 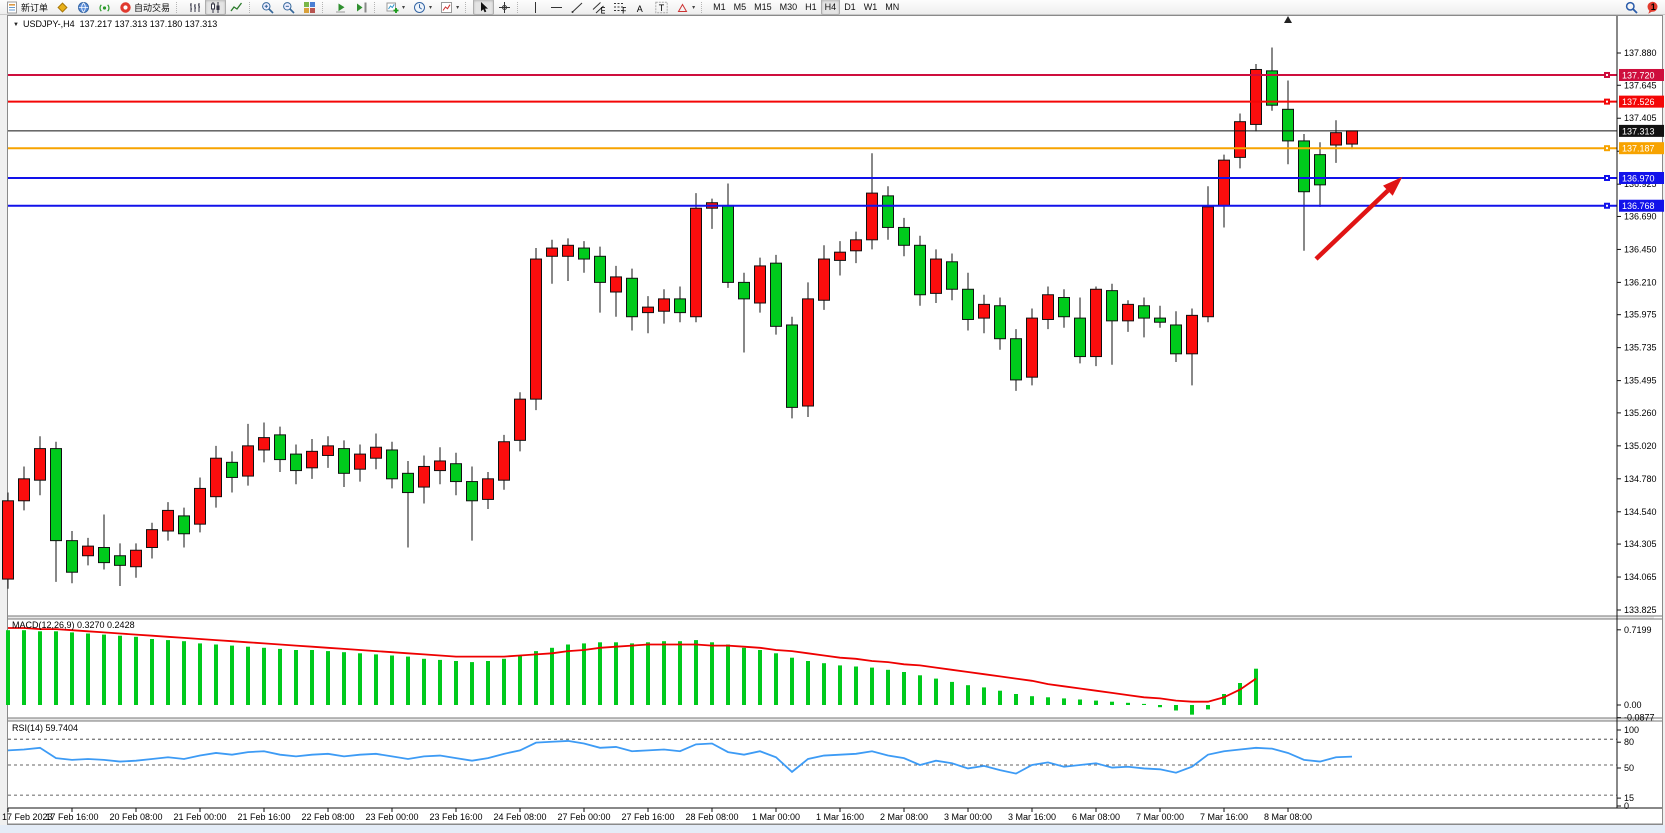 I want to click on indicators-button: ▾, so click(x=395, y=7).